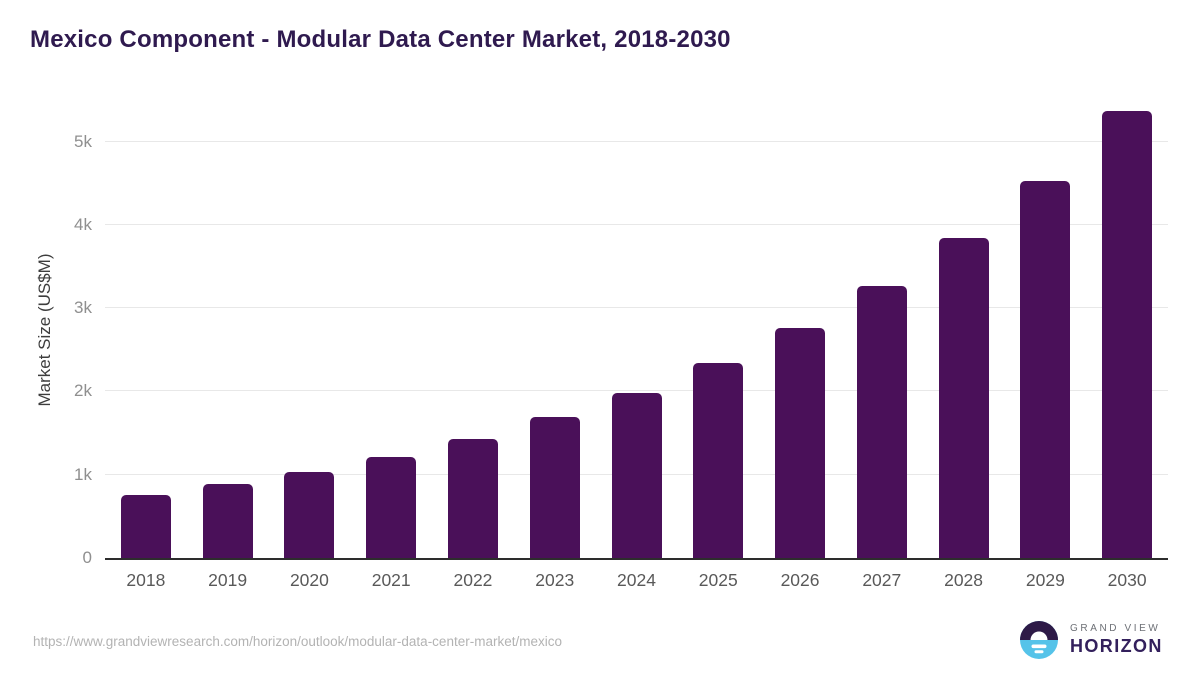  Describe the element at coordinates (554, 487) in the screenshot. I see `bar-2023` at that location.